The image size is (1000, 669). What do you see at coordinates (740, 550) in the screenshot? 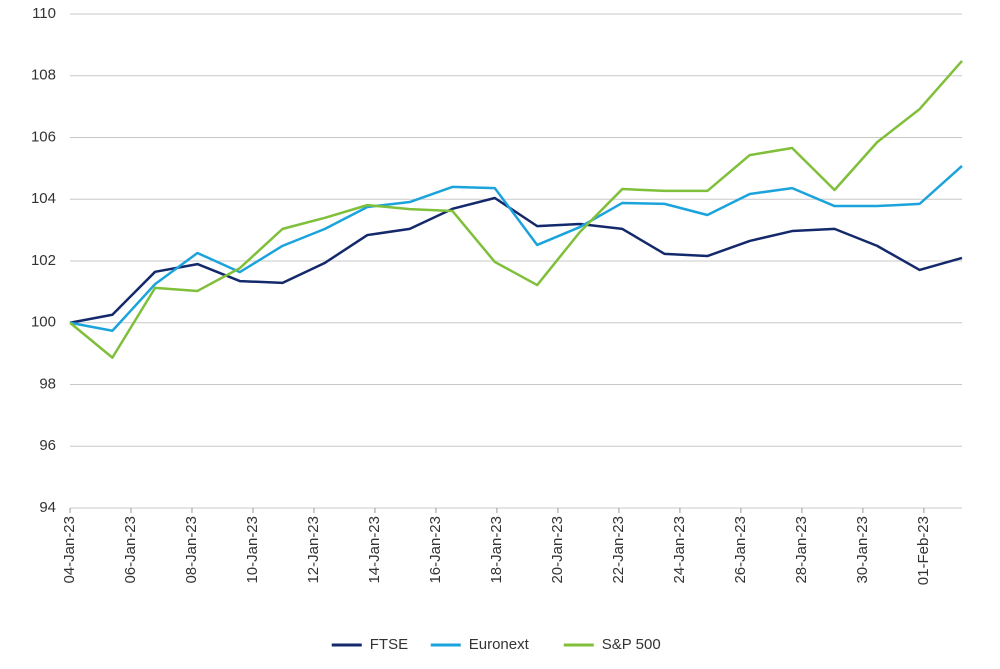
I see `x-tick-label: 26-Jan-23` at bounding box center [740, 550].